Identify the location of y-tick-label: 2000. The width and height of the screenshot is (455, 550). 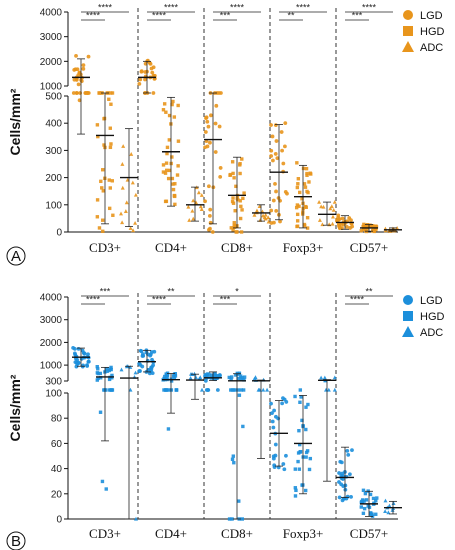
(51, 343).